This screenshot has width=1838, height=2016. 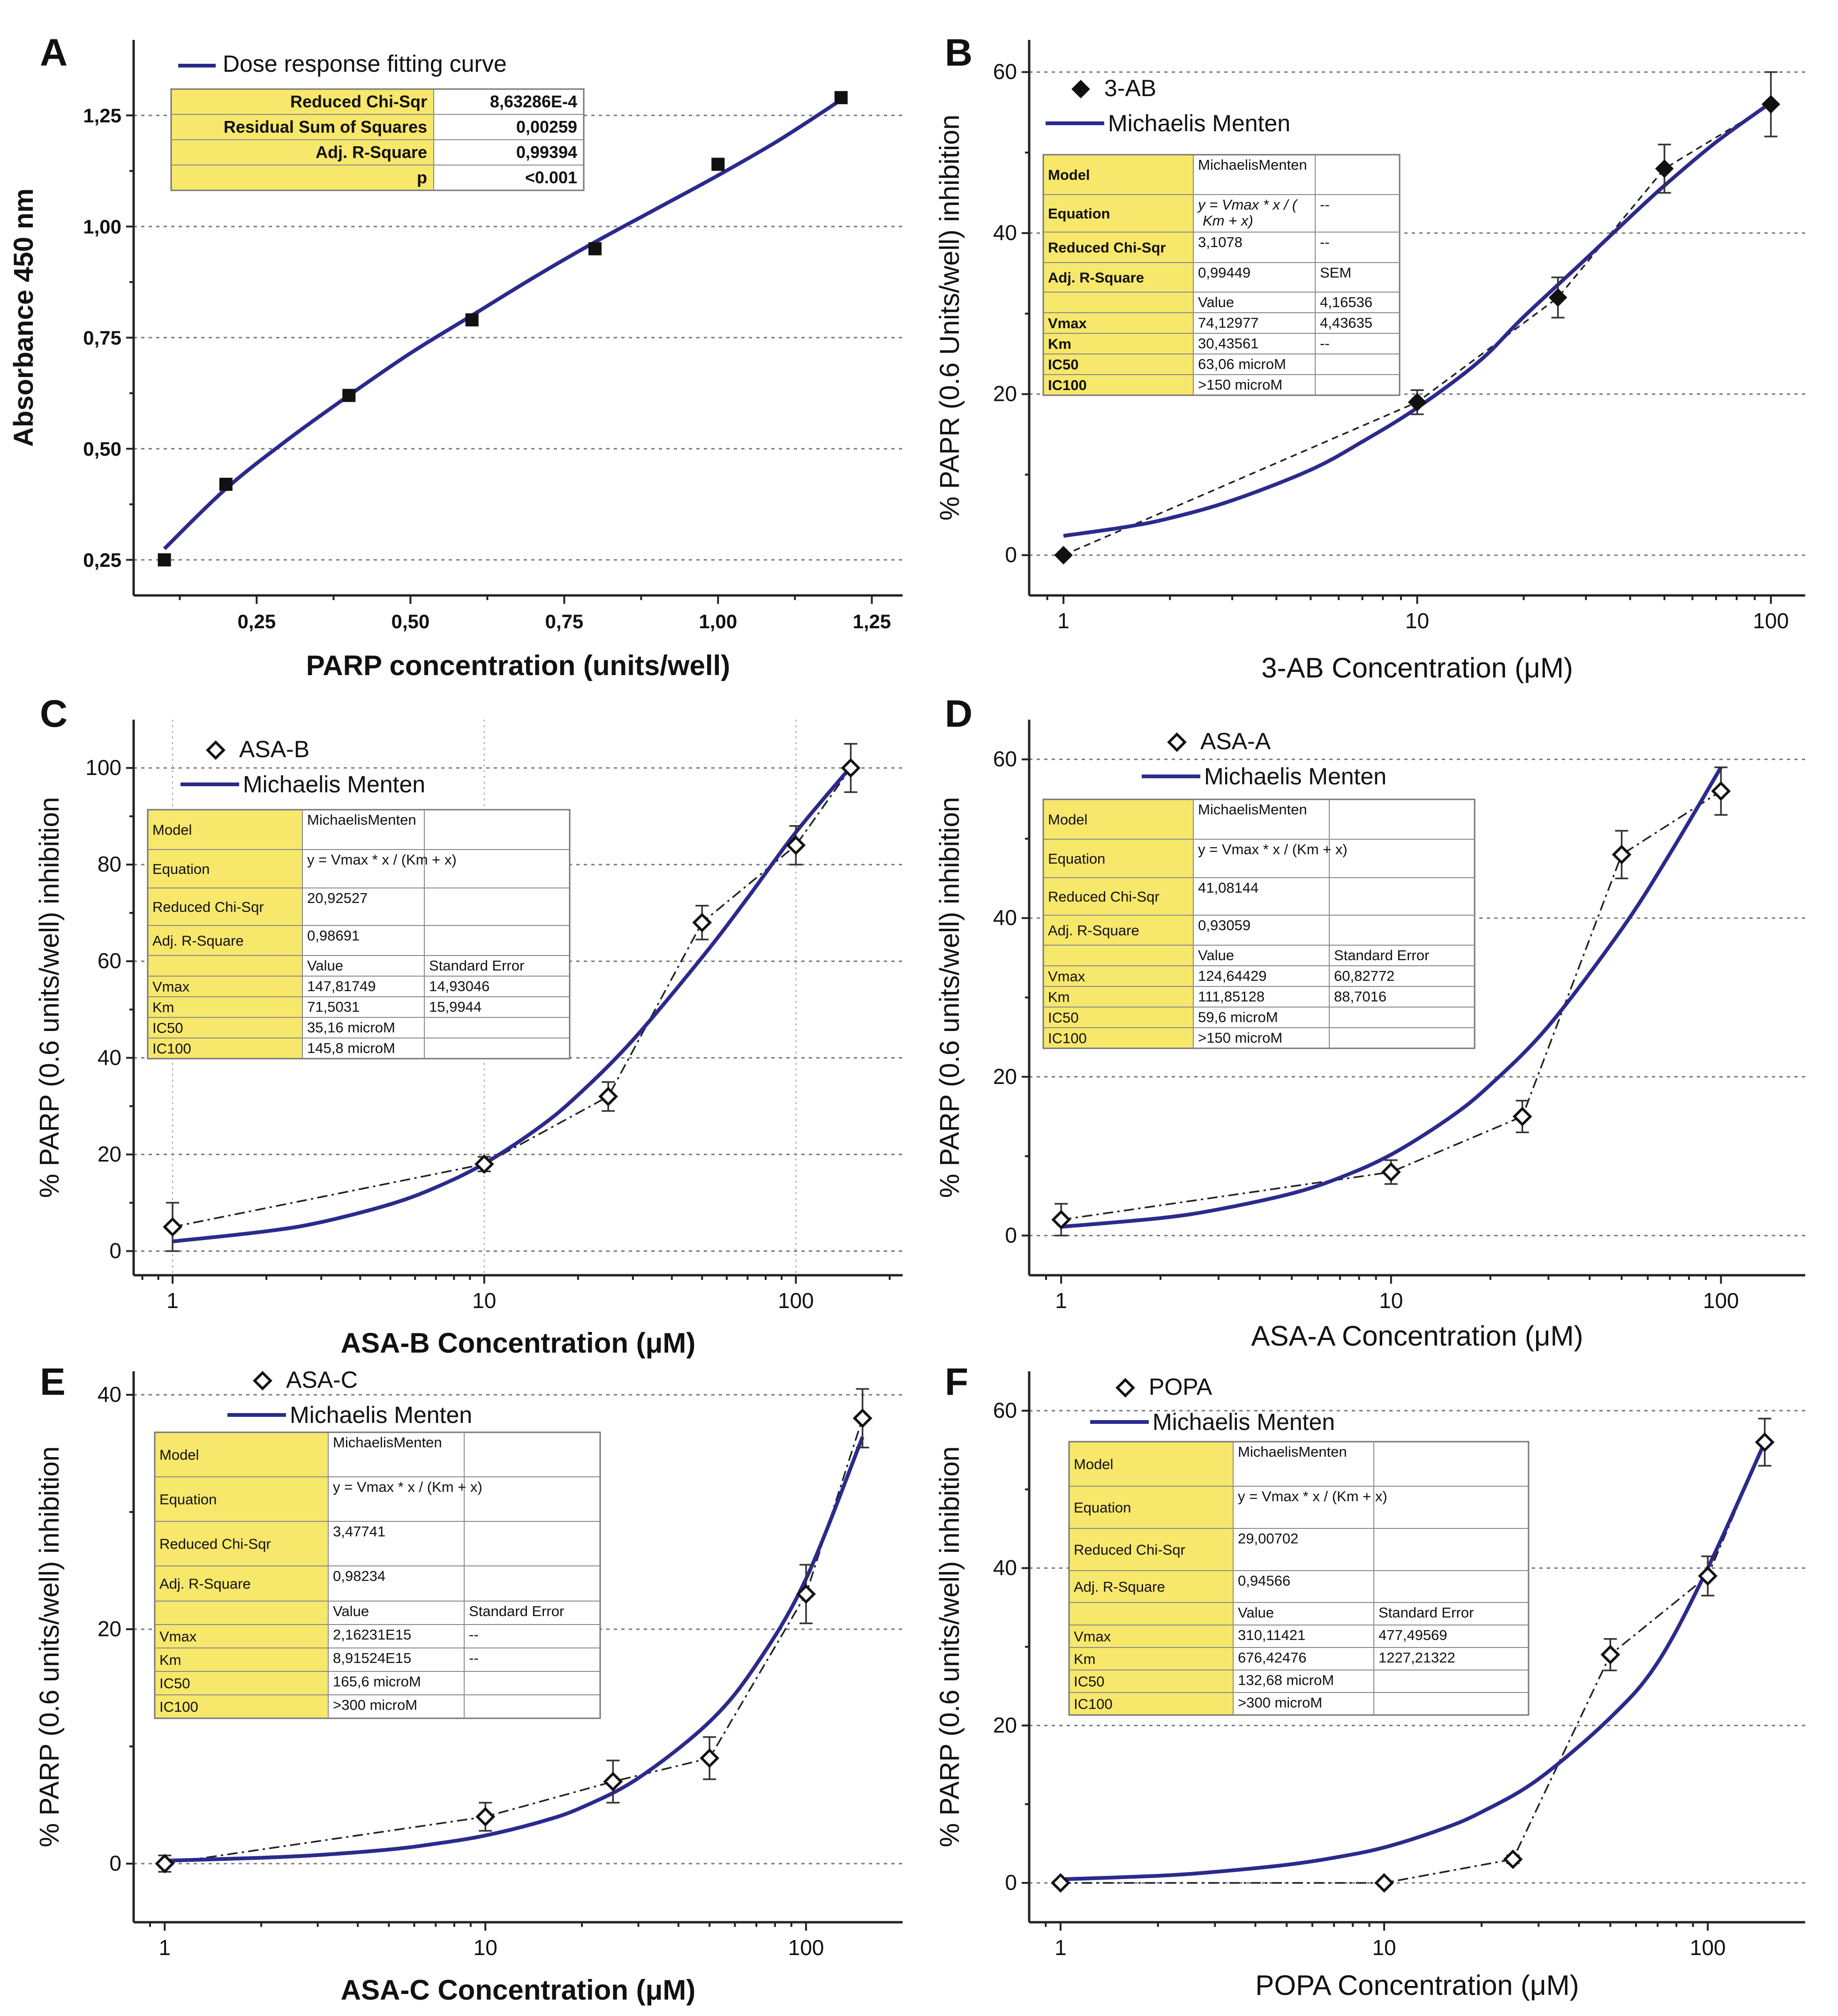 What do you see at coordinates (365, 64) in the screenshot?
I see `legend-fit-label: Dose response fitting curve` at bounding box center [365, 64].